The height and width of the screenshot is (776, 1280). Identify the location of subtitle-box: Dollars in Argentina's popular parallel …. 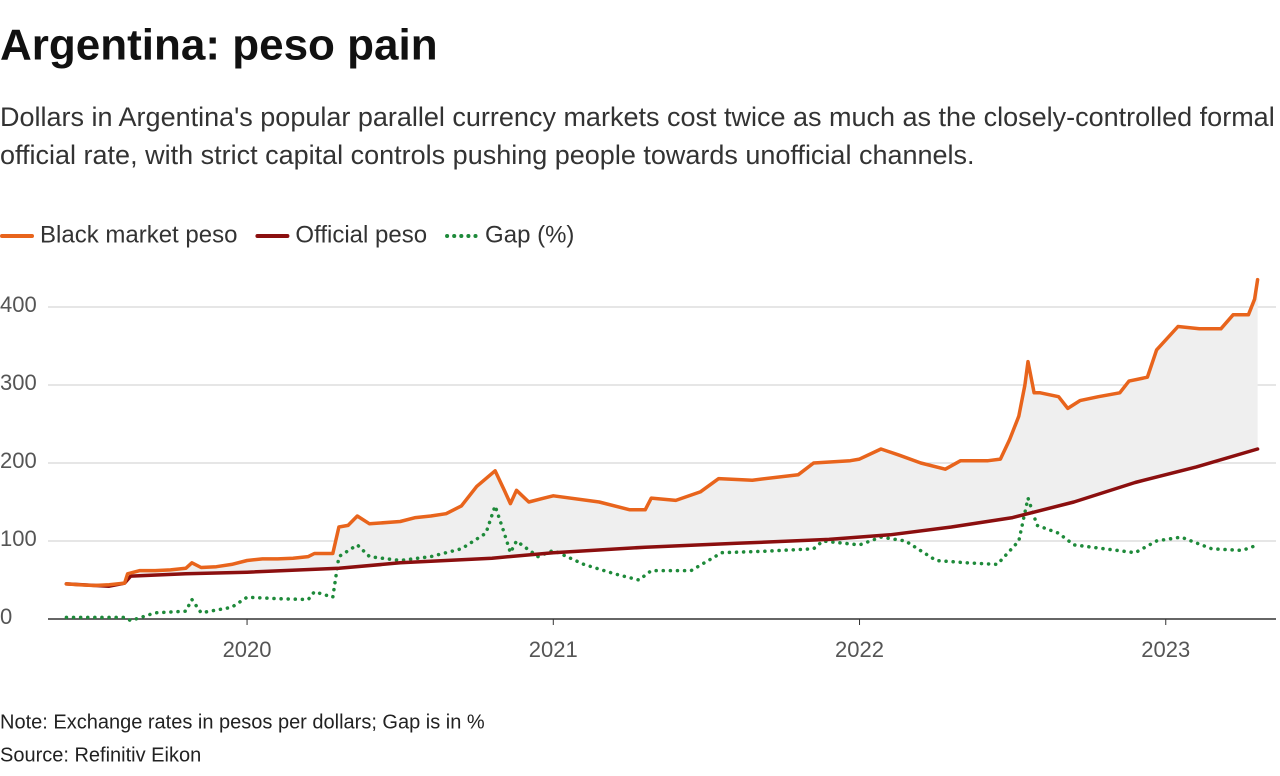
(637, 136).